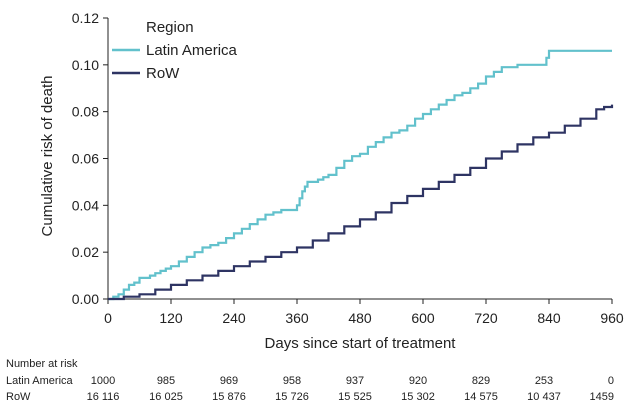 The image size is (630, 406). What do you see at coordinates (601, 397) in the screenshot?
I see `risk-cell: 1459` at bounding box center [601, 397].